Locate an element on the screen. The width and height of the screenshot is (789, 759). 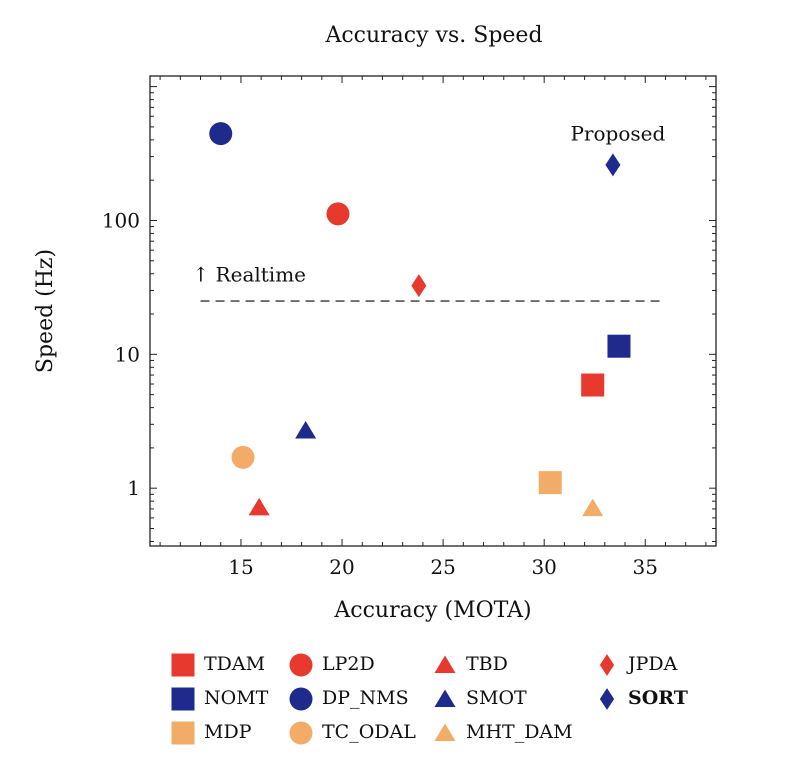
x-tick-label: 35 is located at coordinates (645, 567).